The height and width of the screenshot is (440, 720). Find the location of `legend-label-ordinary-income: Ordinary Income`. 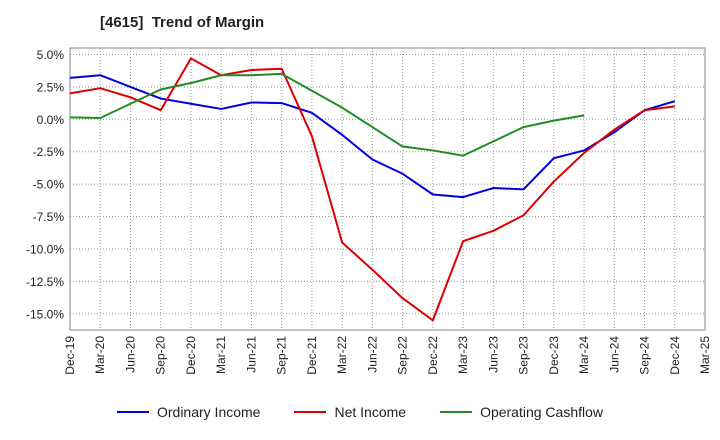

legend-label-ordinary-income: Ordinary Income is located at coordinates (208, 412).